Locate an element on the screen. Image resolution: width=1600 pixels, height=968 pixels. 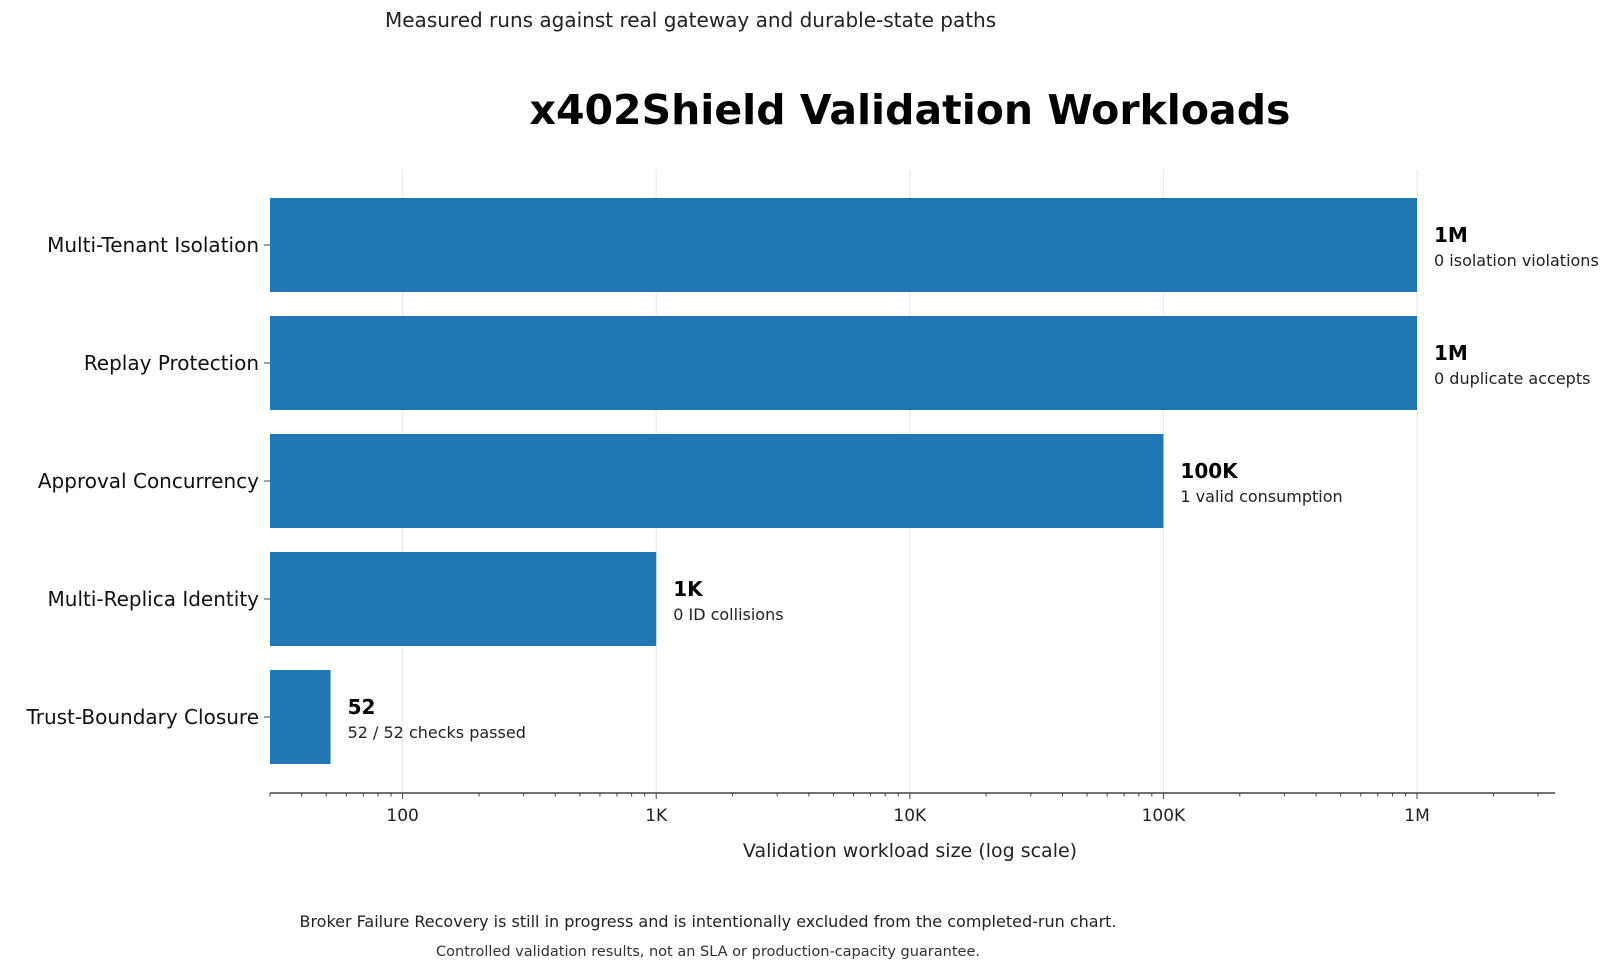
annotation-label: 0 isolation violations is located at coordinates (1516, 260).